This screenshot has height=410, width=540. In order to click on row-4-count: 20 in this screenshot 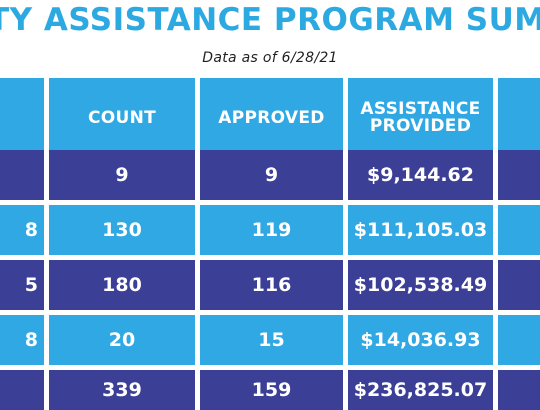, I will do `click(122, 340)`.